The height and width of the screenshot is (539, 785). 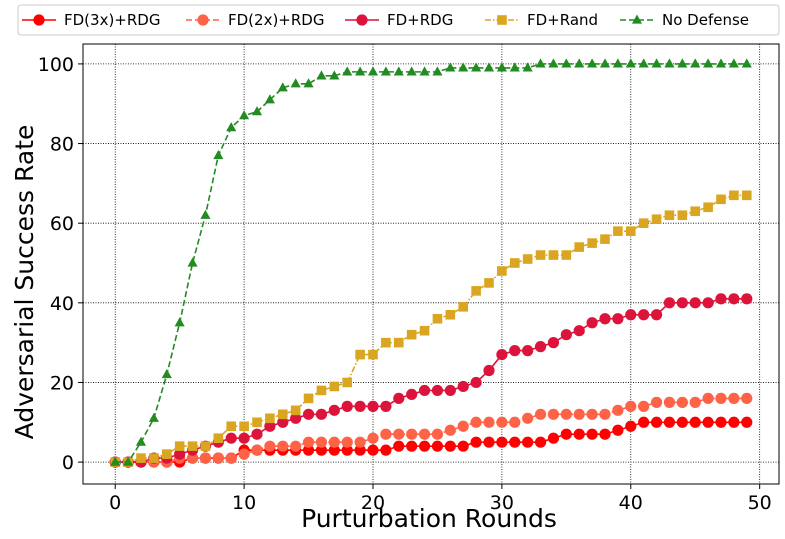 What do you see at coordinates (62, 224) in the screenshot?
I see `y-tick-label: 60` at bounding box center [62, 224].